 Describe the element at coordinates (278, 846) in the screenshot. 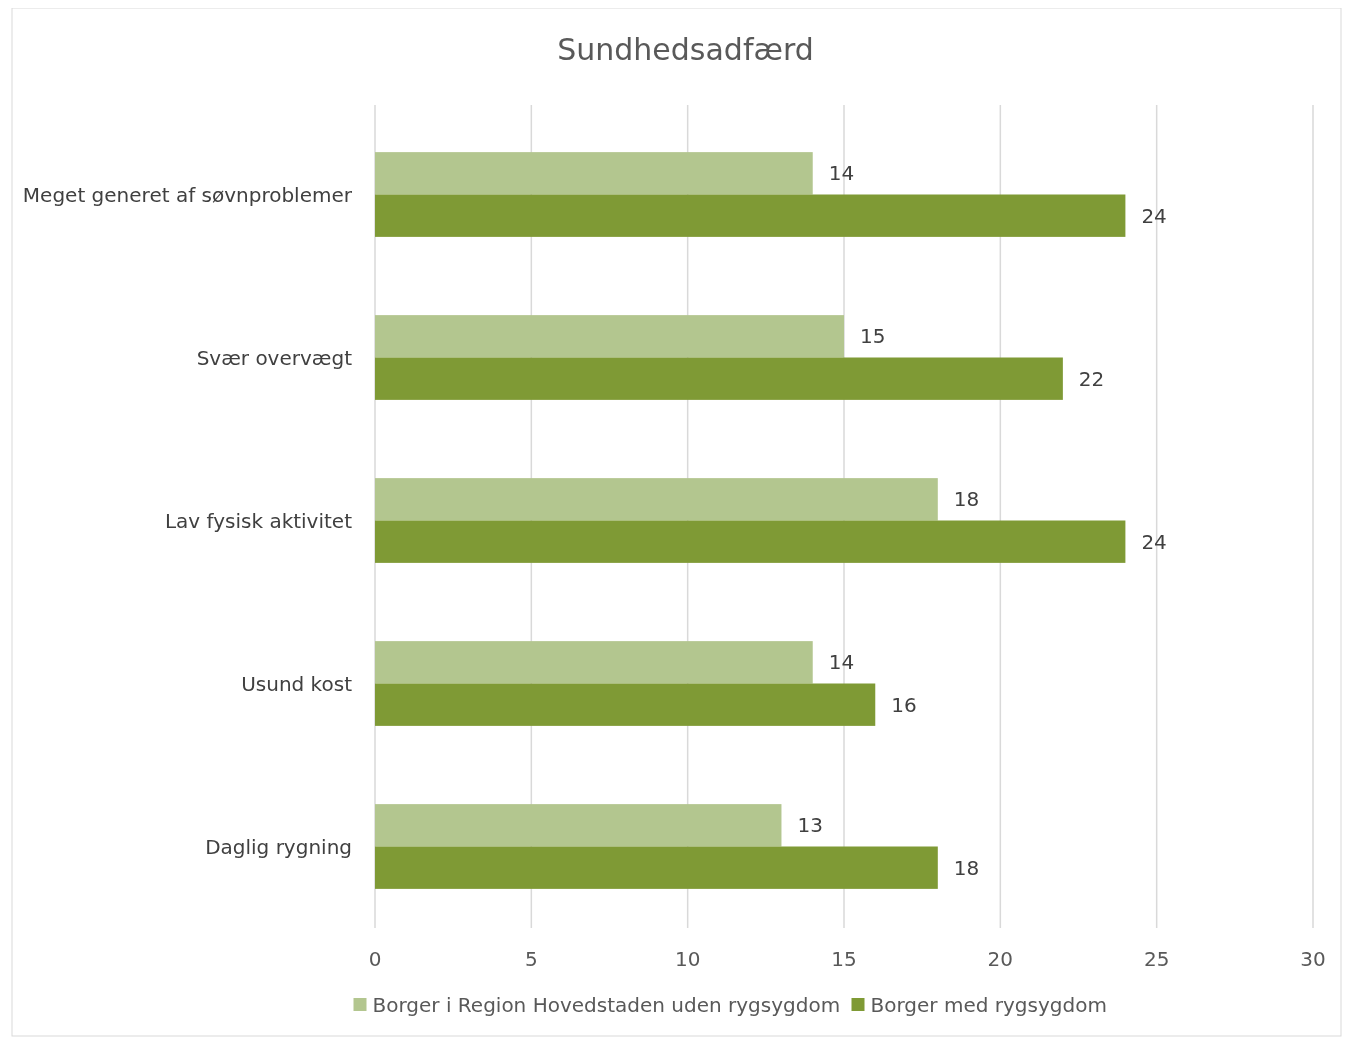

I see `y-tick-label: Daglig rygning` at that location.